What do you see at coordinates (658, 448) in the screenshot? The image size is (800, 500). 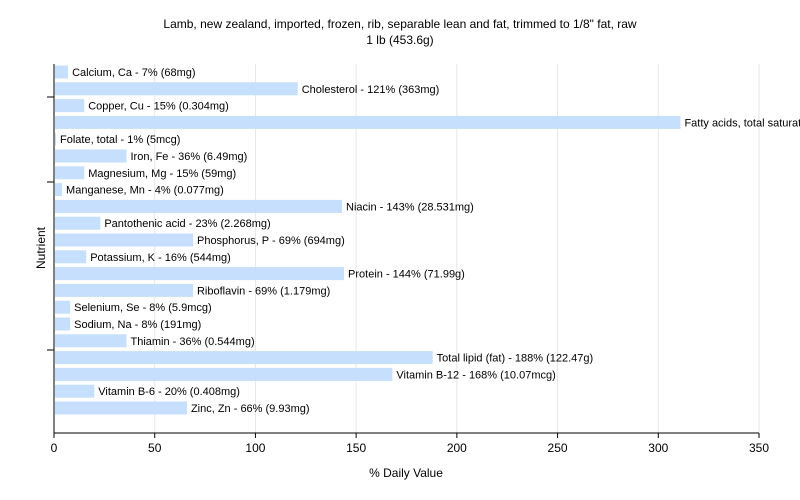 I see `x-tick-label: 300` at bounding box center [658, 448].